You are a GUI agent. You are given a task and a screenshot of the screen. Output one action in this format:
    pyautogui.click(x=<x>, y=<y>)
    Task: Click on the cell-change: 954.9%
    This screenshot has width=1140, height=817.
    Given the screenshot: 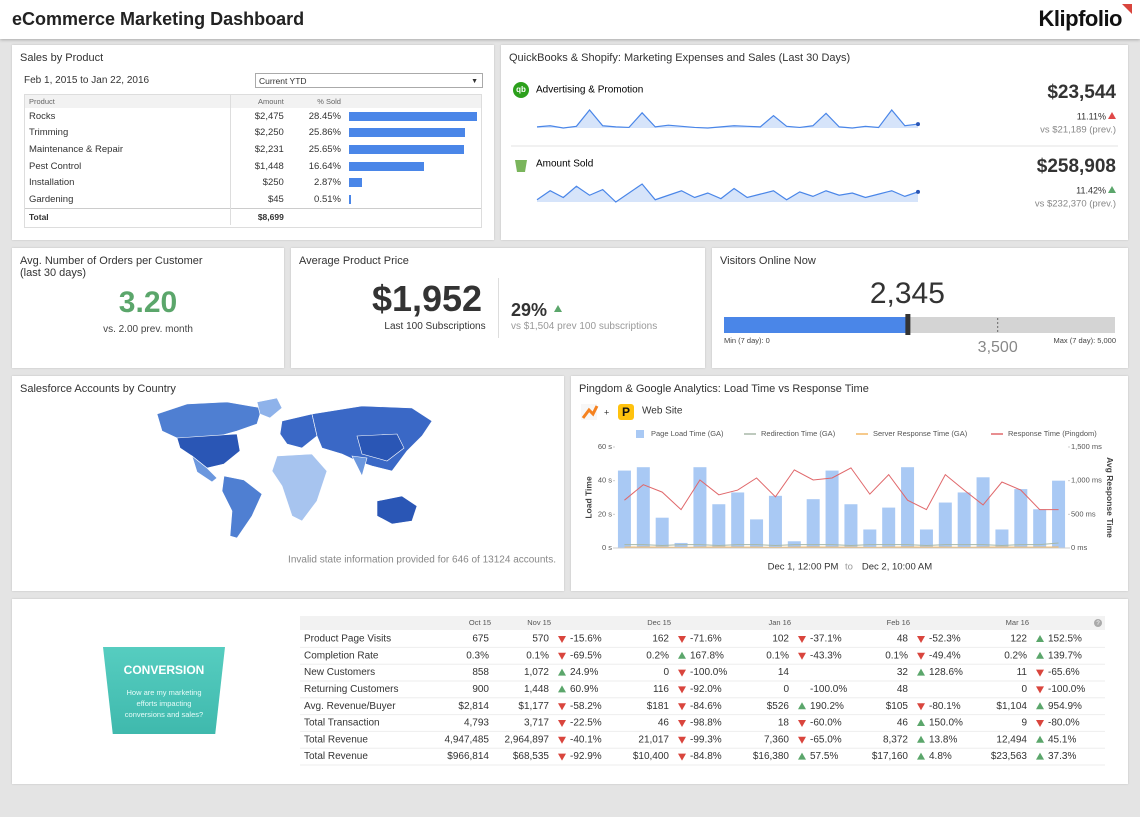 What is the action you would take?
    pyautogui.click(x=1065, y=706)
    